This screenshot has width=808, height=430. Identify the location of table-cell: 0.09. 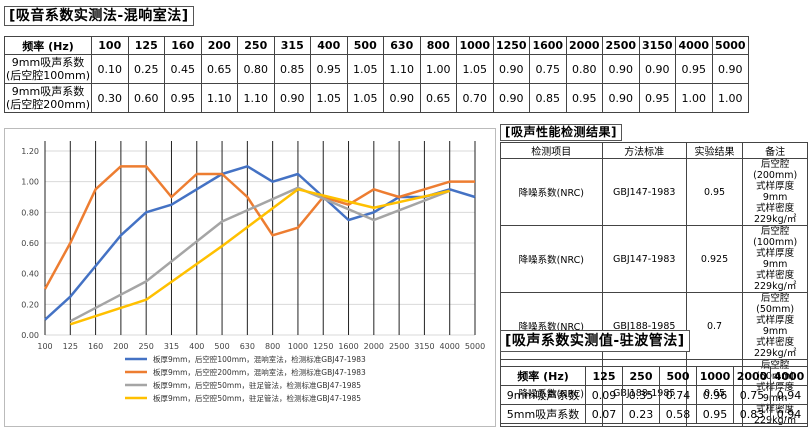
(604, 395).